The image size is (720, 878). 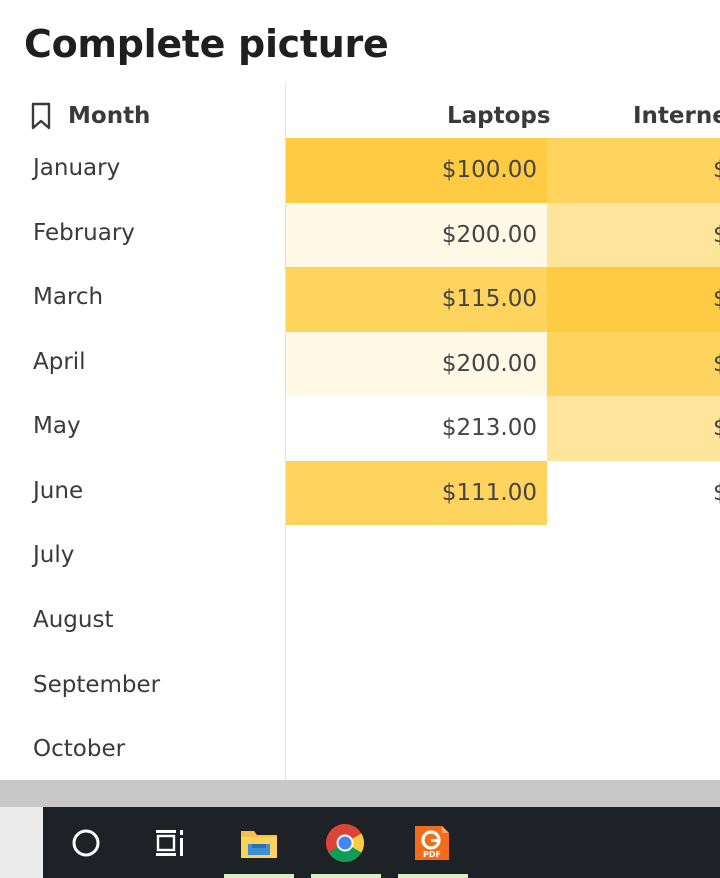 I want to click on cell-internet-april: $, so click(x=633, y=364).